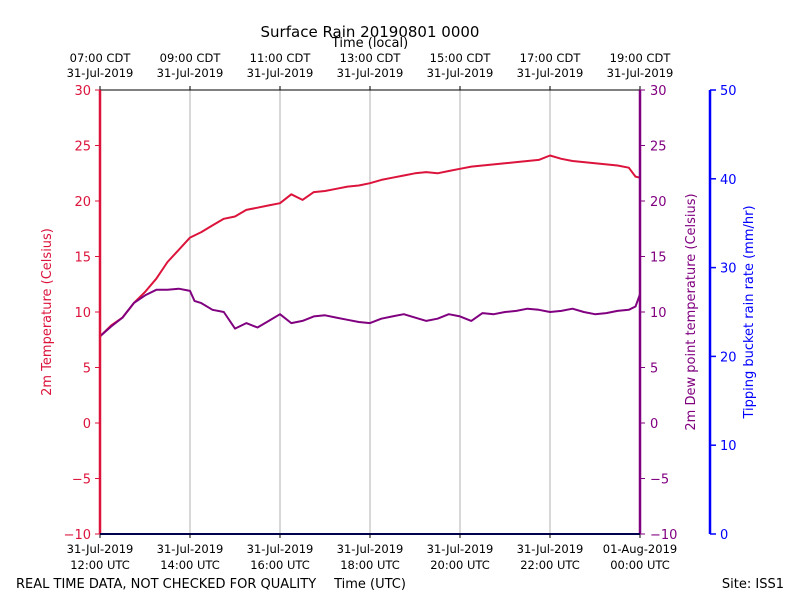 This screenshot has width=800, height=600. Describe the element at coordinates (281, 58) in the screenshot. I see `top-tick-time: 11:00 CDT` at that location.